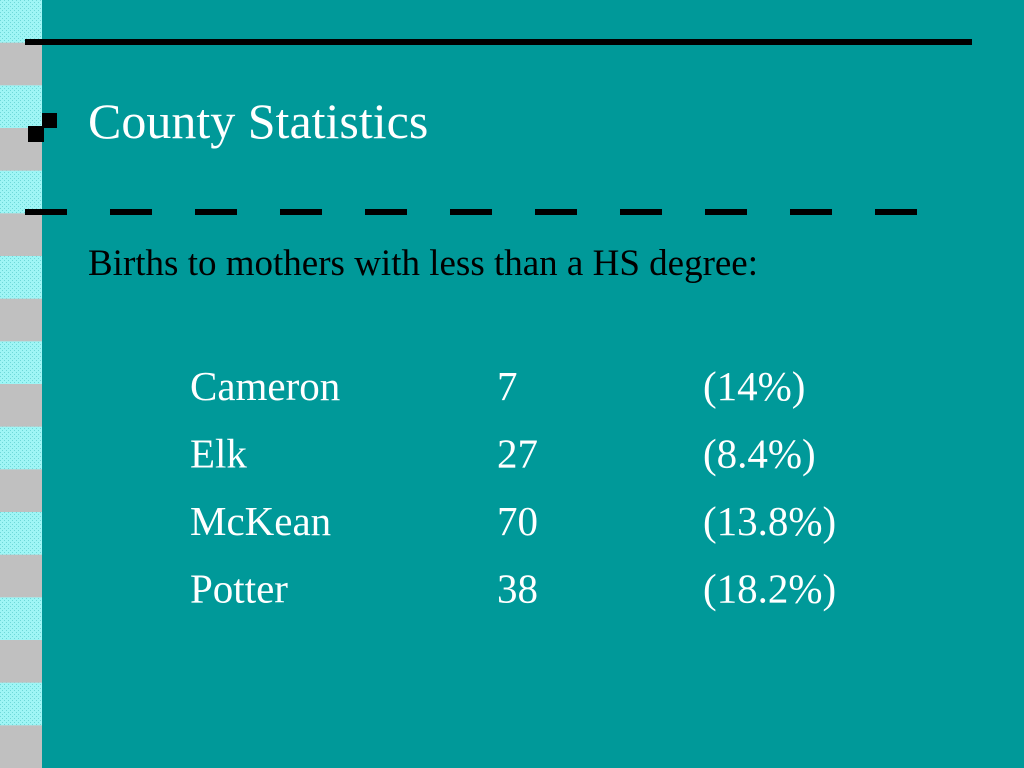 The height and width of the screenshot is (768, 1024). Describe the element at coordinates (769, 521) in the screenshot. I see `table-cell: (13.8%)` at that location.